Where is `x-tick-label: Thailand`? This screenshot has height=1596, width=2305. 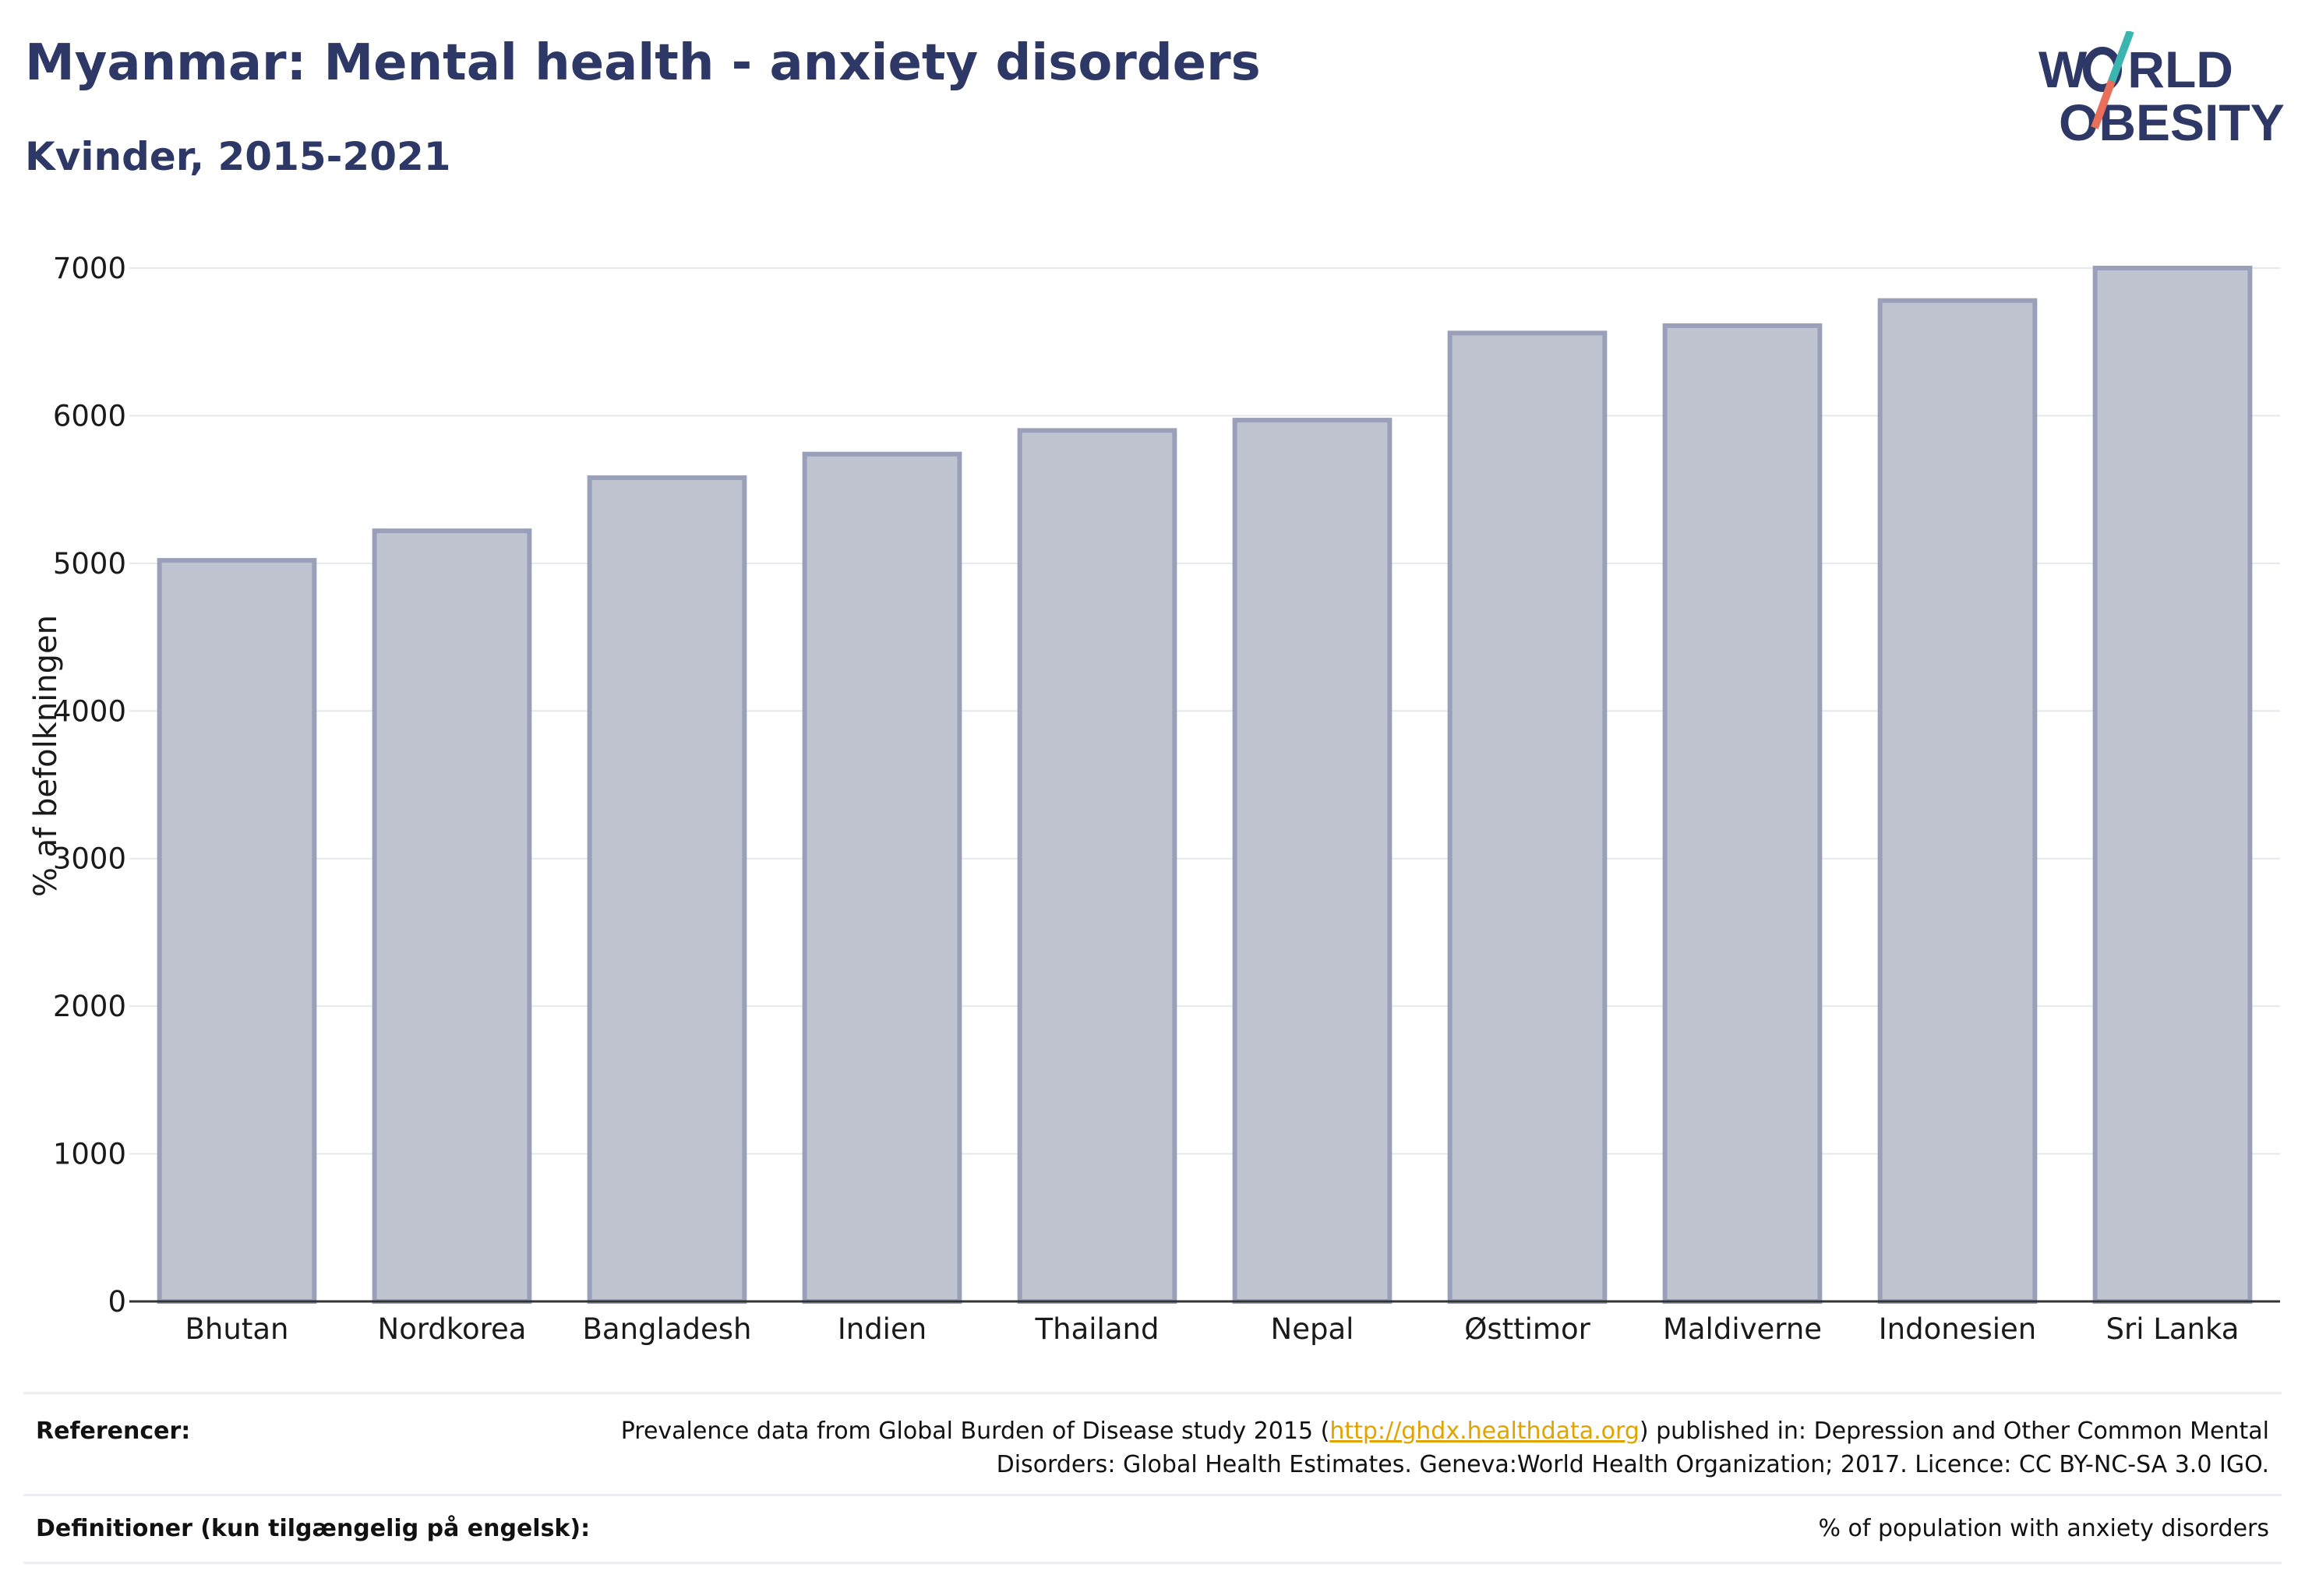 x-tick-label: Thailand is located at coordinates (1097, 1329).